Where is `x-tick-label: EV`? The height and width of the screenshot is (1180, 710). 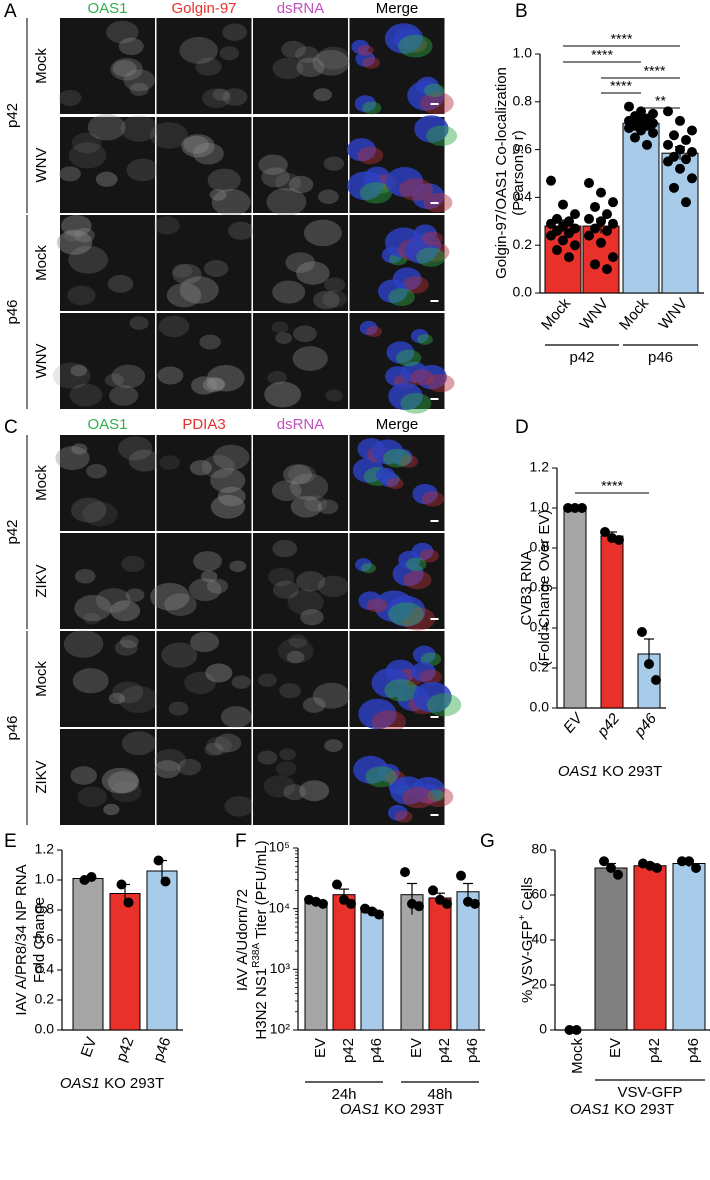 x-tick-label: EV is located at coordinates (89, 1047).